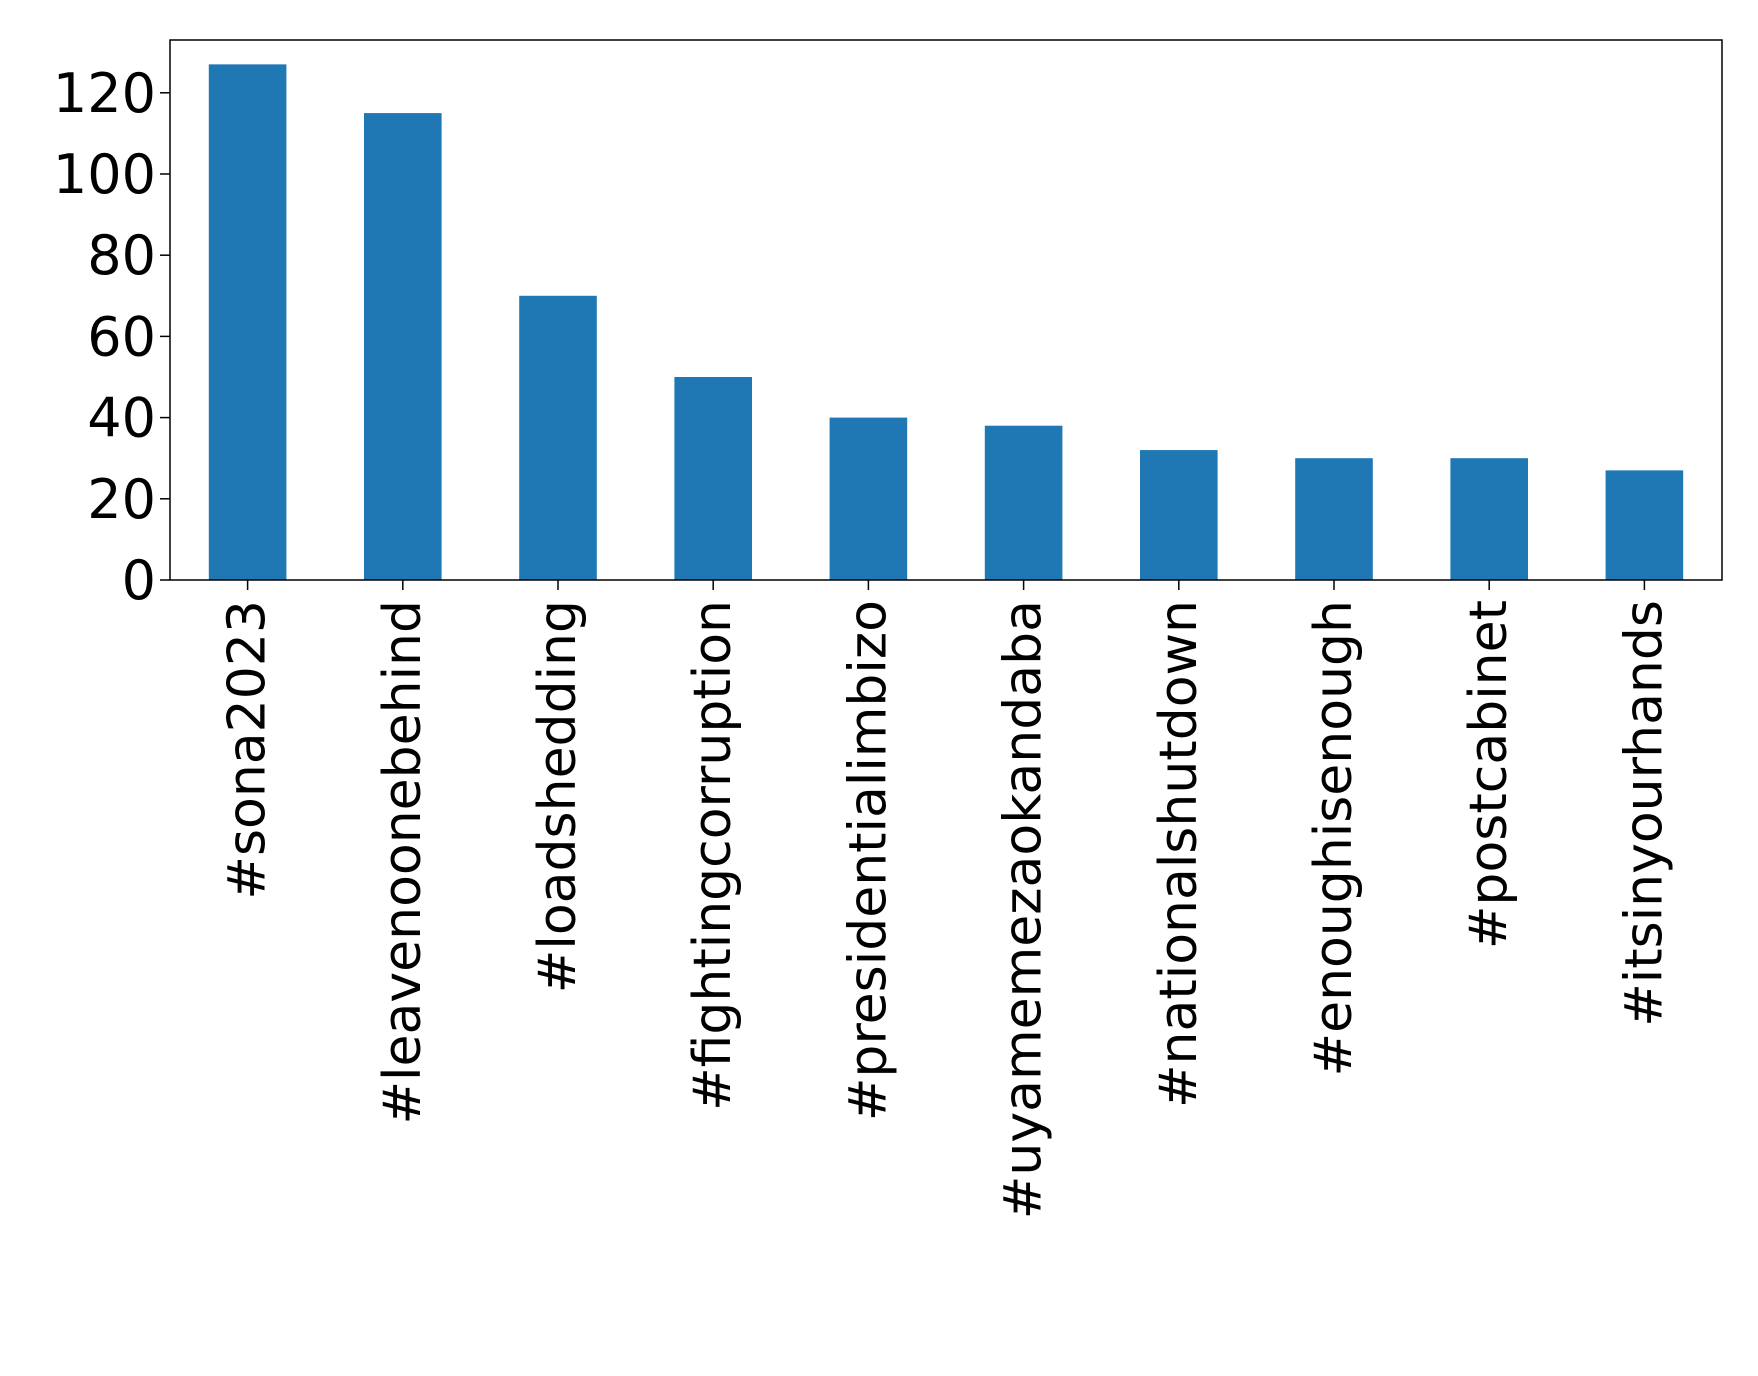  What do you see at coordinates (558, 796) in the screenshot?
I see `x-tick-label: #loadshedding` at bounding box center [558, 796].